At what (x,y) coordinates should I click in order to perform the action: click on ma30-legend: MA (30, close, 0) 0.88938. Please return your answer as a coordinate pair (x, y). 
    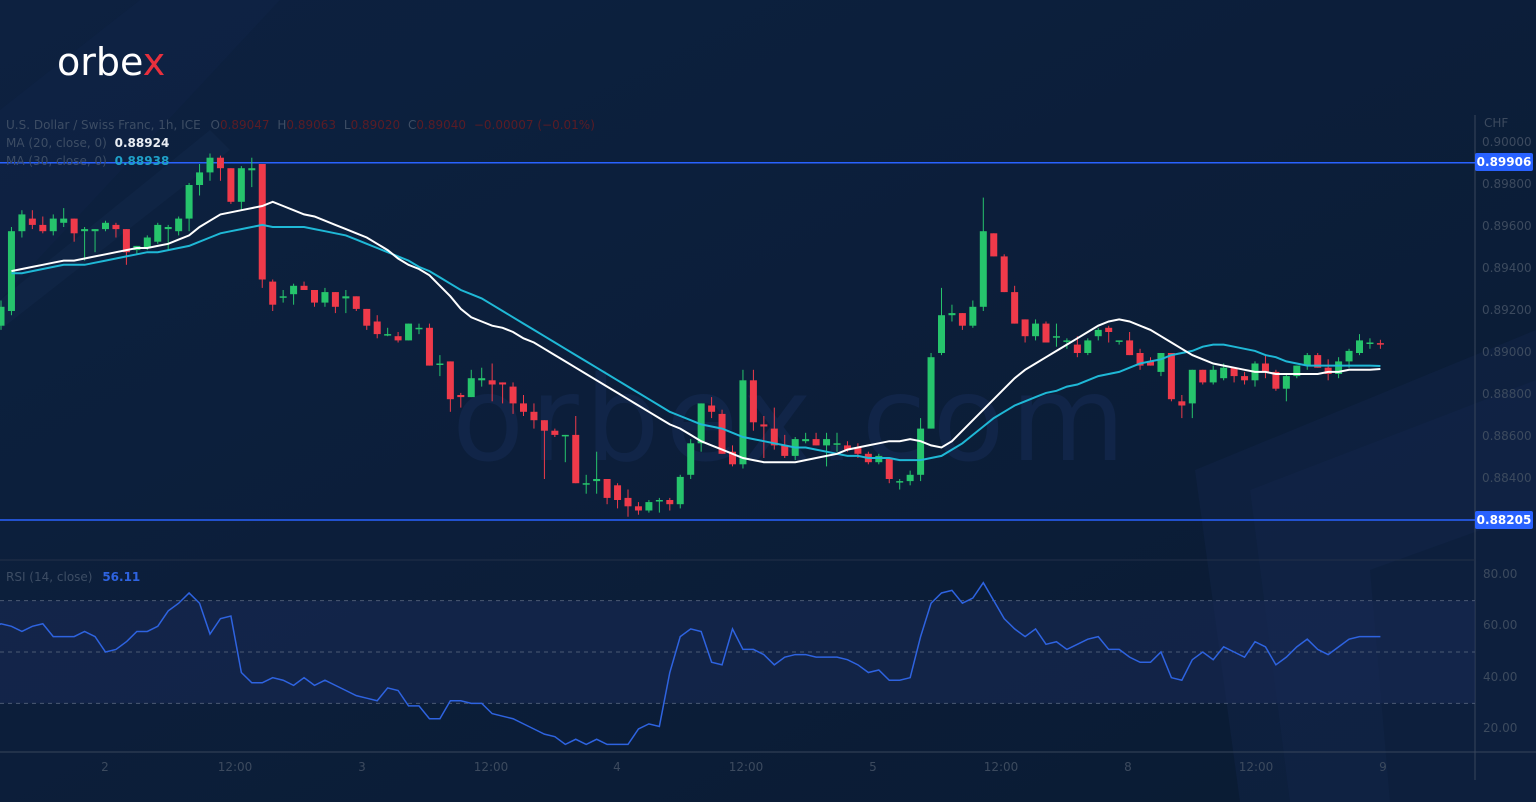
    Looking at the image, I should click on (88, 161).